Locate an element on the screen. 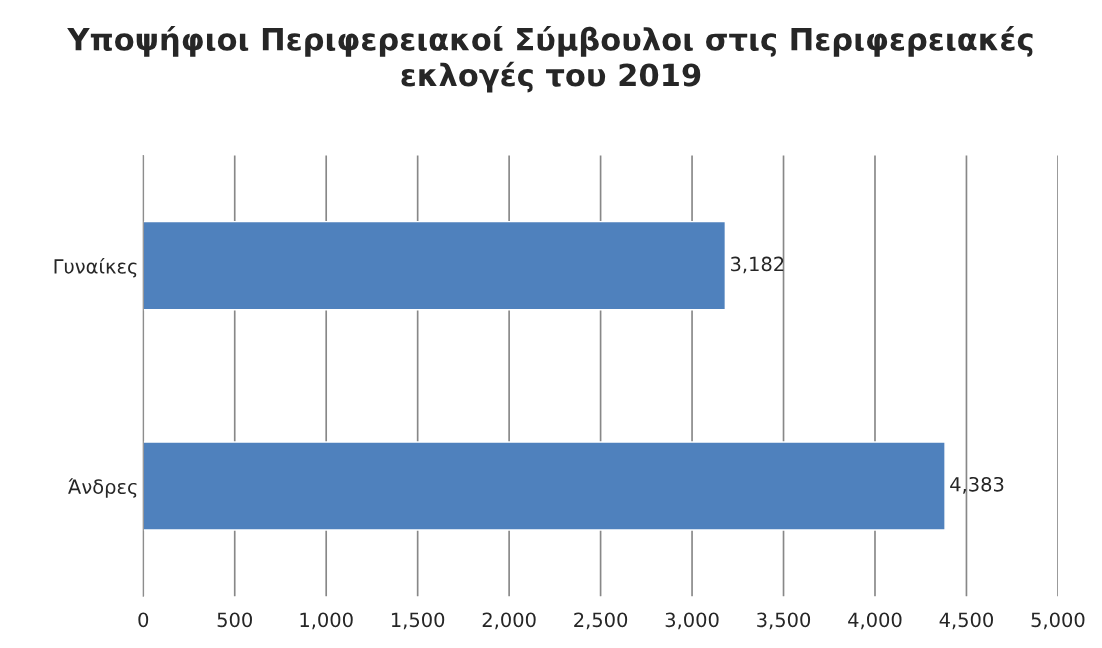 The image size is (1102, 648). x-tick-label: 1,000 is located at coordinates (326, 621).